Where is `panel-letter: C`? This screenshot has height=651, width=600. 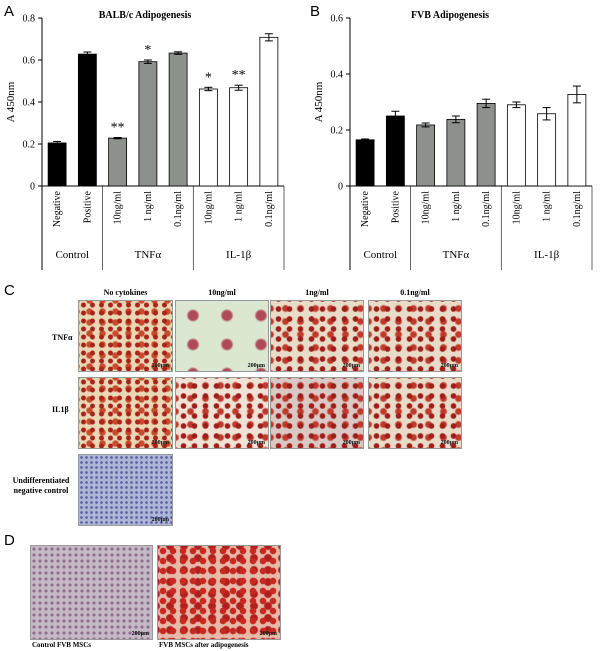 panel-letter: C is located at coordinates (9, 290).